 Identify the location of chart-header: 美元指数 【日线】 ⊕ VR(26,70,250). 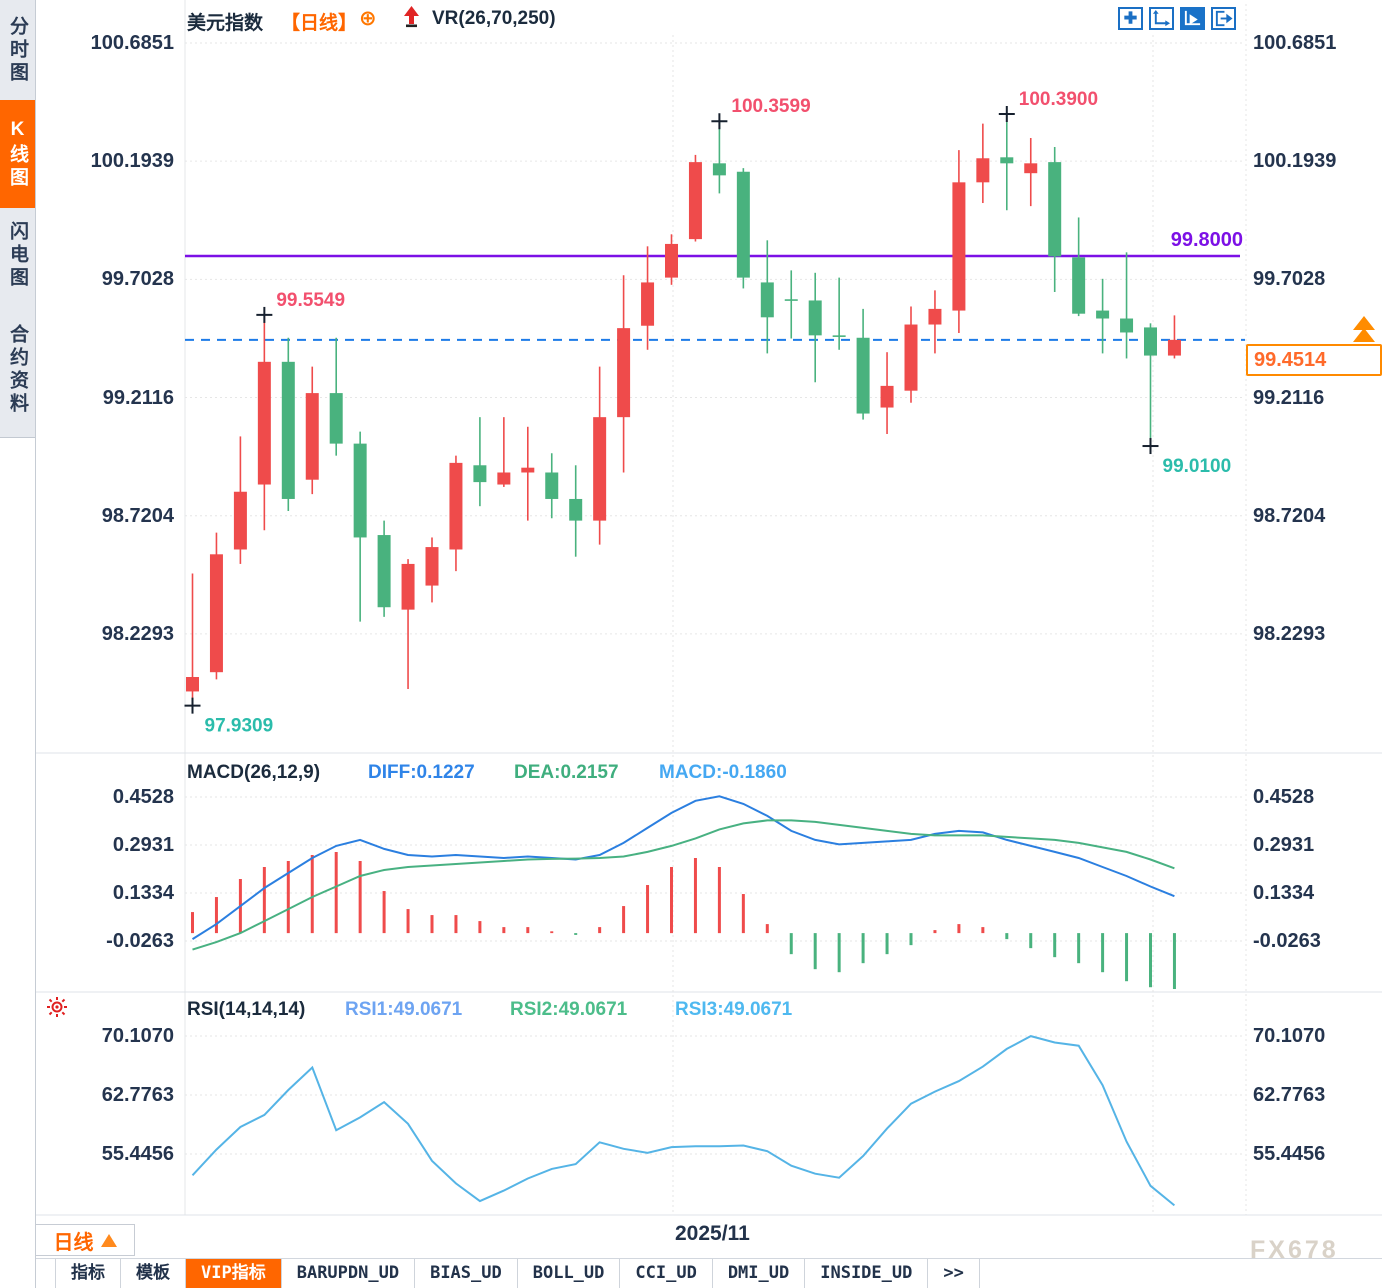
(691, 19).